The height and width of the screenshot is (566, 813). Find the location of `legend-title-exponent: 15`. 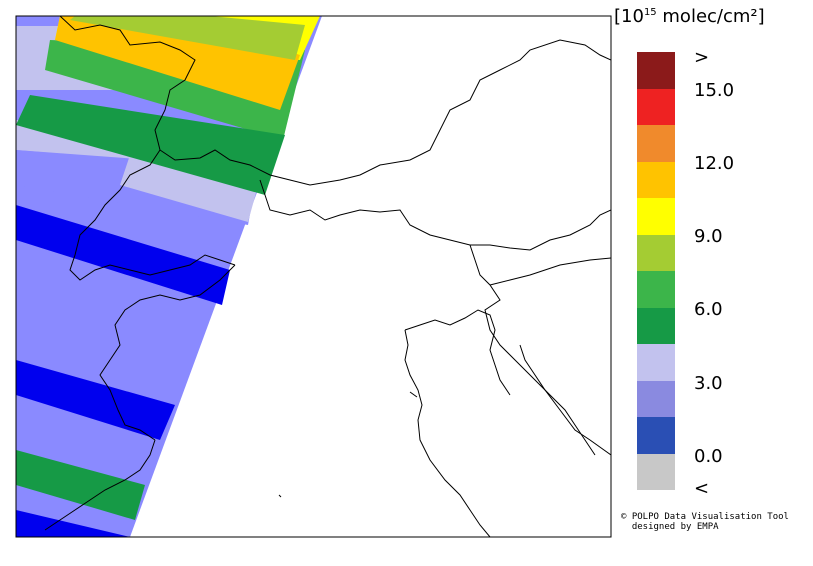

legend-title-exponent: 15 is located at coordinates (650, 12).